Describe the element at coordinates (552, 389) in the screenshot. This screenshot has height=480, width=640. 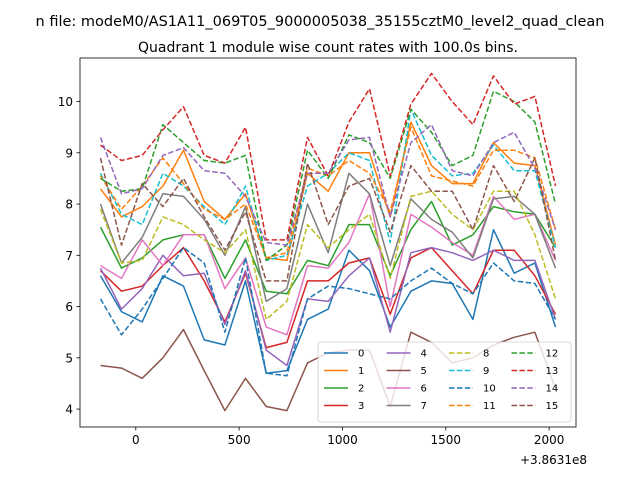
I see `legend-label-14: 14` at that location.